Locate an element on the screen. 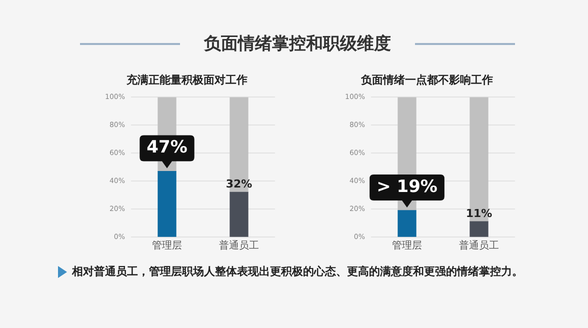 The height and width of the screenshot is (328, 588). data-label: > 19% is located at coordinates (407, 186).